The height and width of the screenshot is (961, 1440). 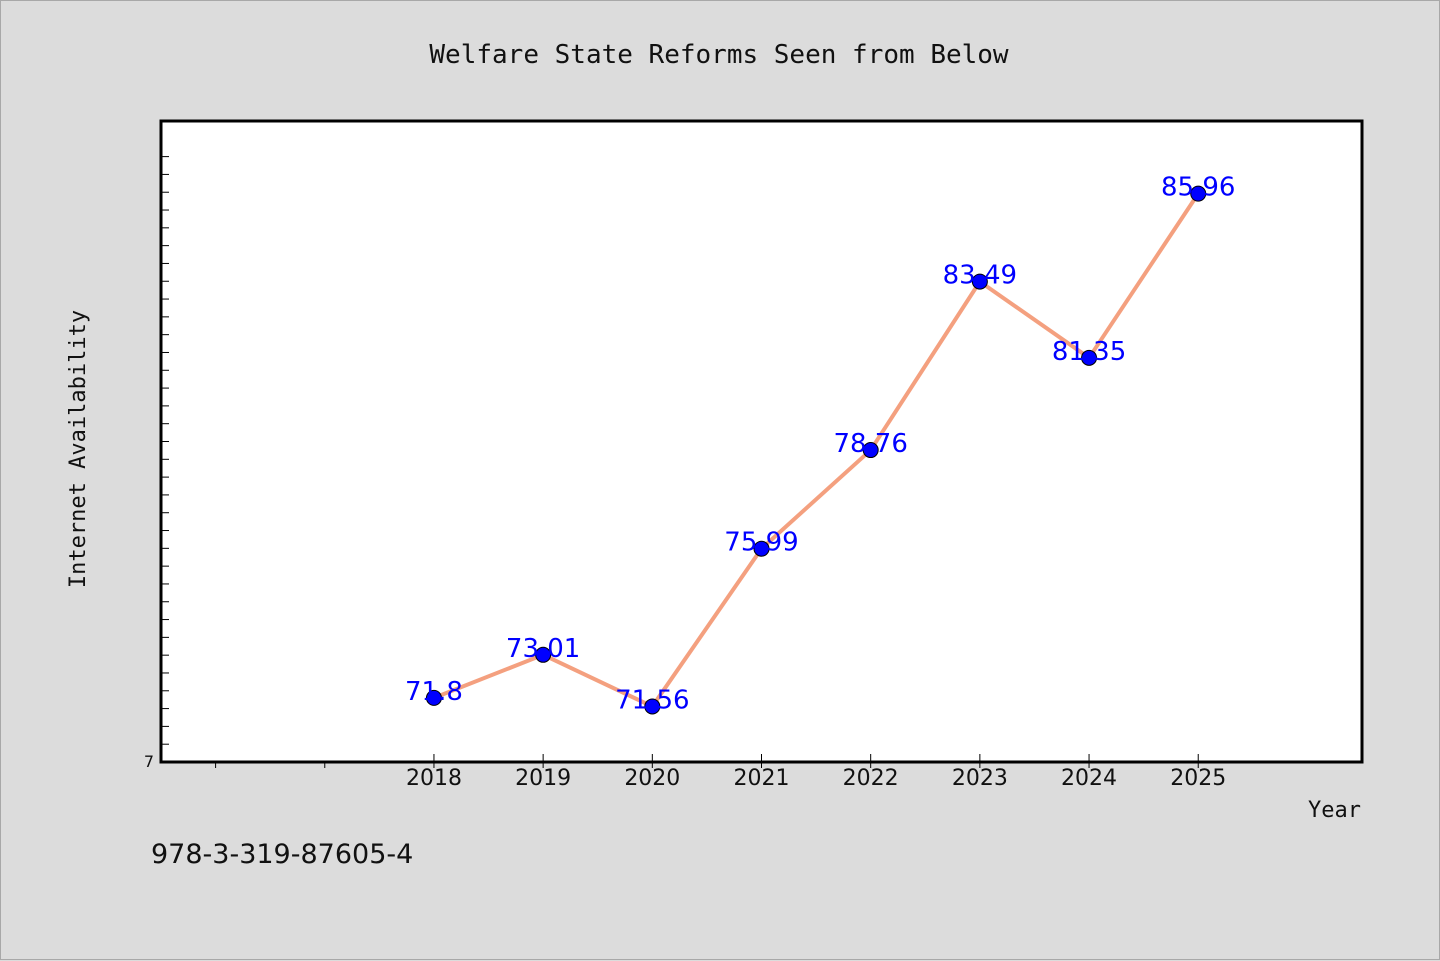 What do you see at coordinates (282, 854) in the screenshot?
I see `footer-isbn: 978-3-319-87605-4` at bounding box center [282, 854].